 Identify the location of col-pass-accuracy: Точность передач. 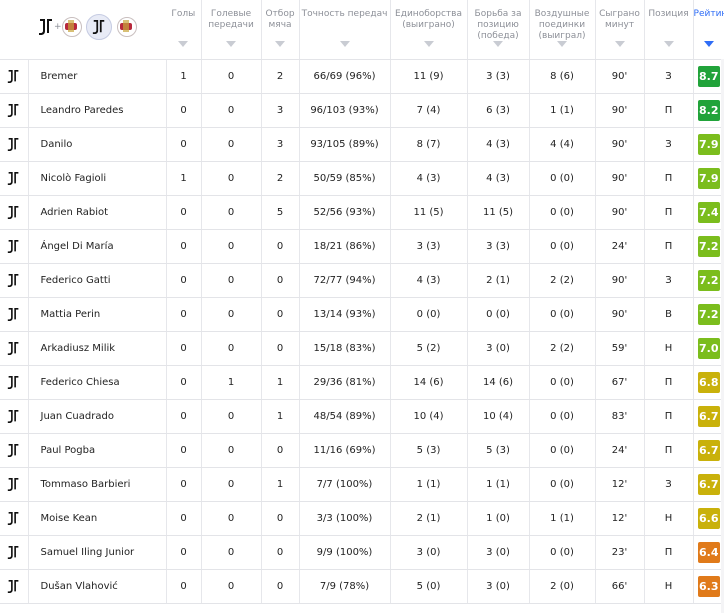
(345, 30).